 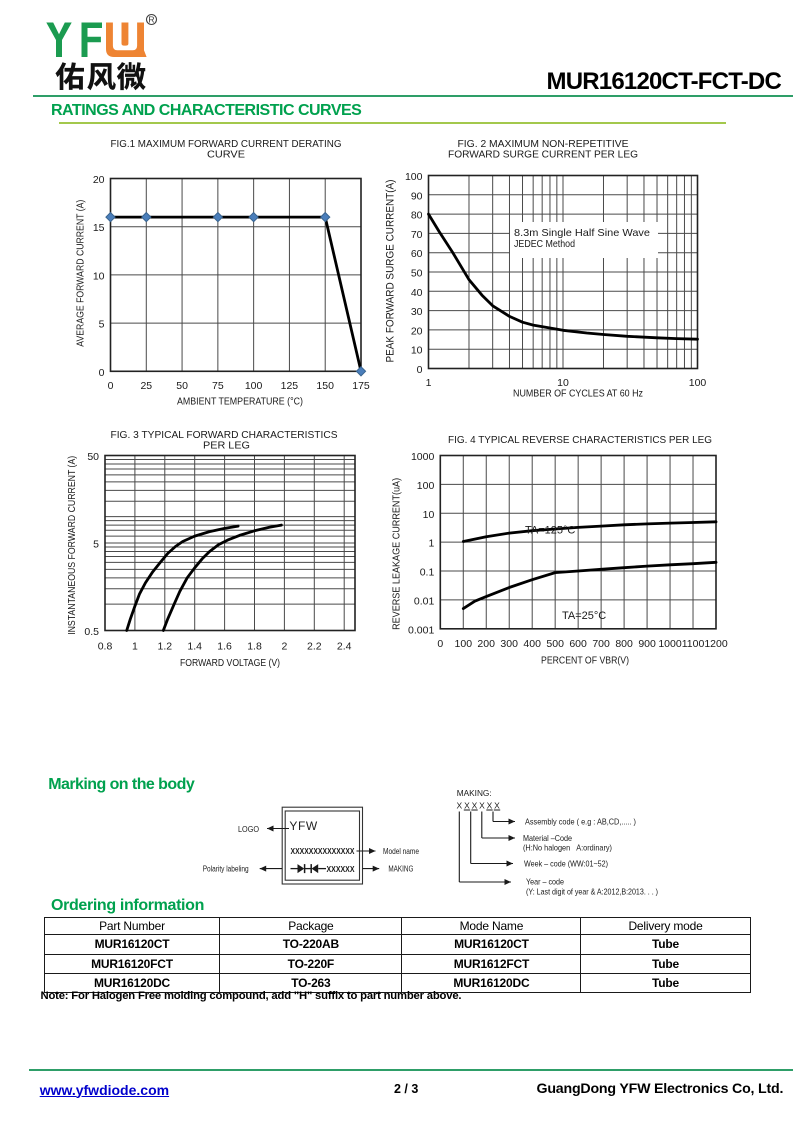 I want to click on svg-text: 90, so click(x=417, y=196).